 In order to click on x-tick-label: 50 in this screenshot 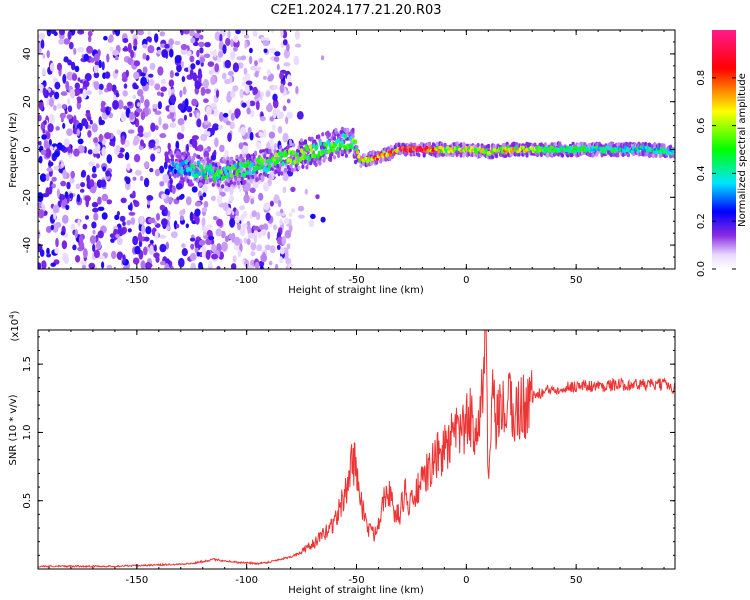, I will do `click(576, 280)`.